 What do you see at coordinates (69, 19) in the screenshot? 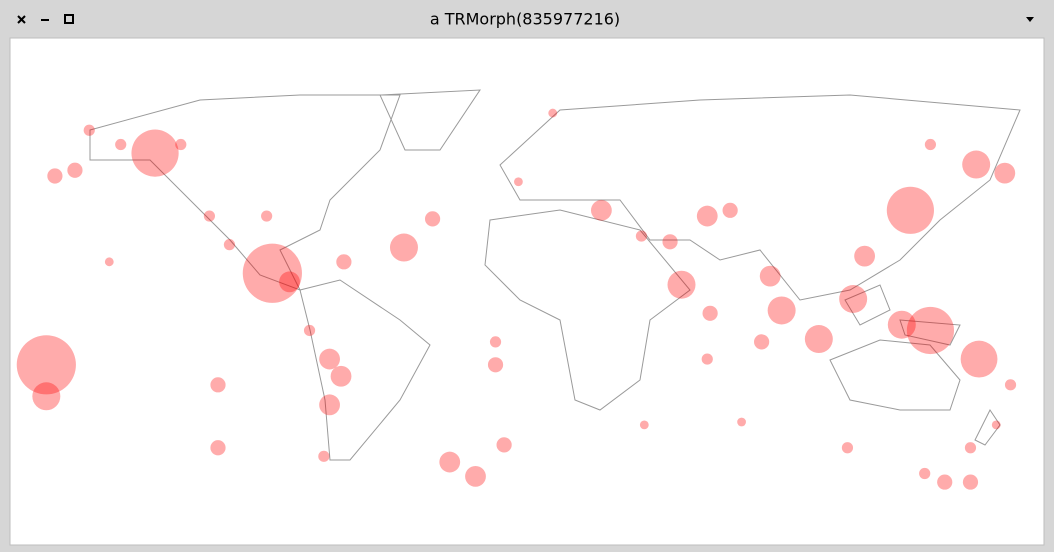
I see `maximize-button` at bounding box center [69, 19].